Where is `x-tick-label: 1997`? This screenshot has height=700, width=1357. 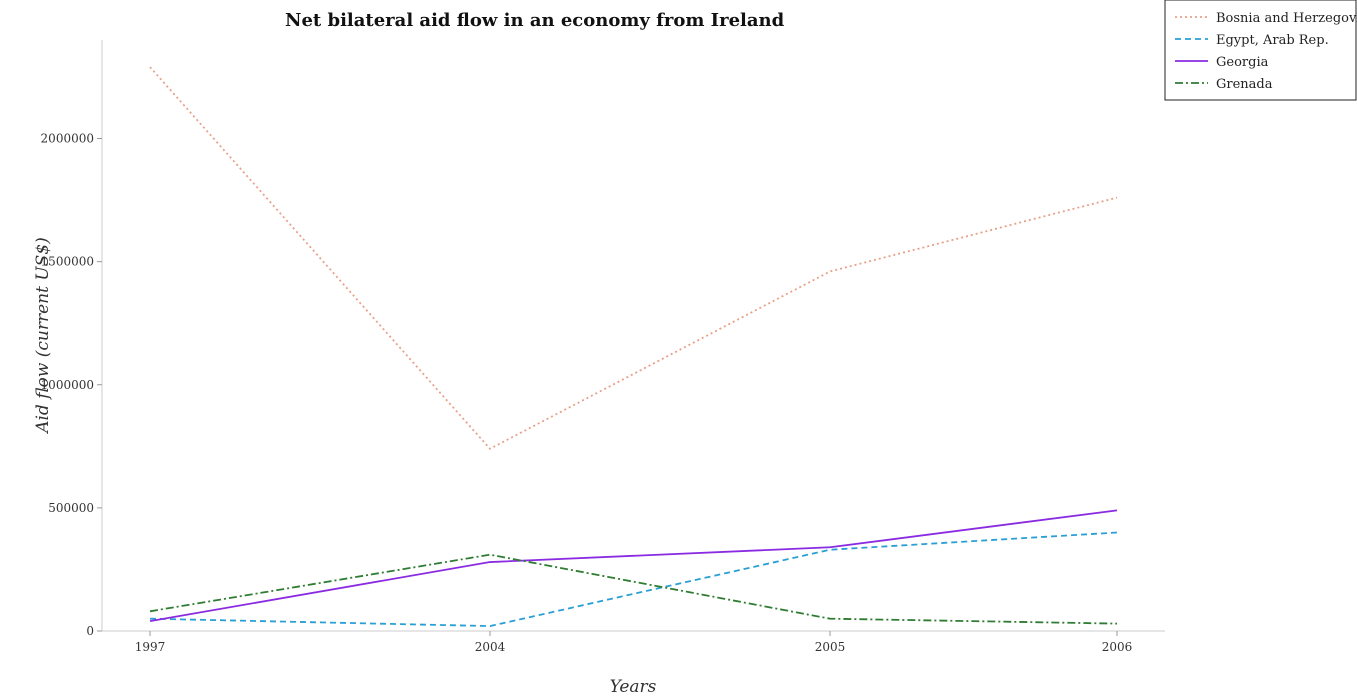 x-tick-label: 1997 is located at coordinates (150, 647).